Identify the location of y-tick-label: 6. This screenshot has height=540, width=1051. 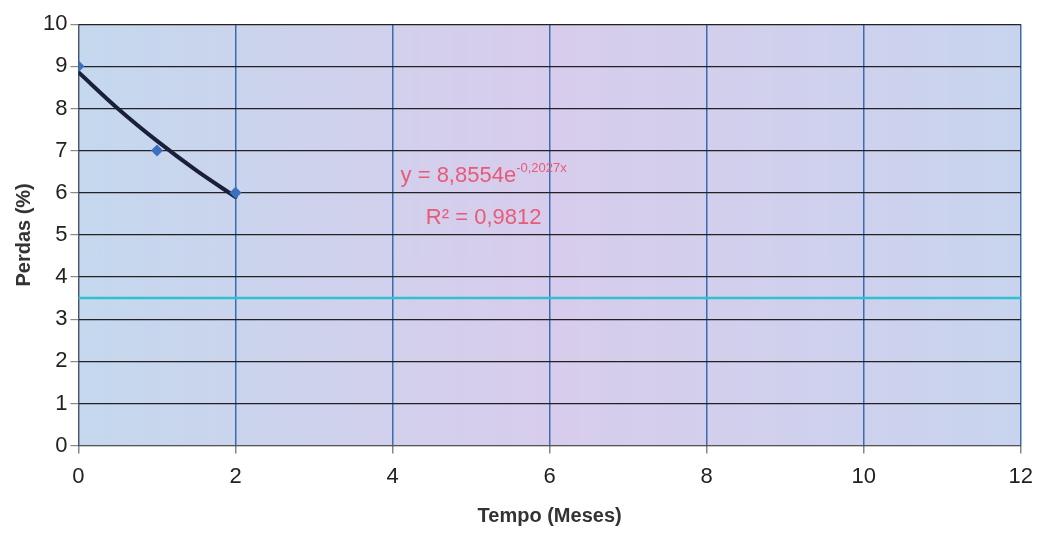
(61, 191).